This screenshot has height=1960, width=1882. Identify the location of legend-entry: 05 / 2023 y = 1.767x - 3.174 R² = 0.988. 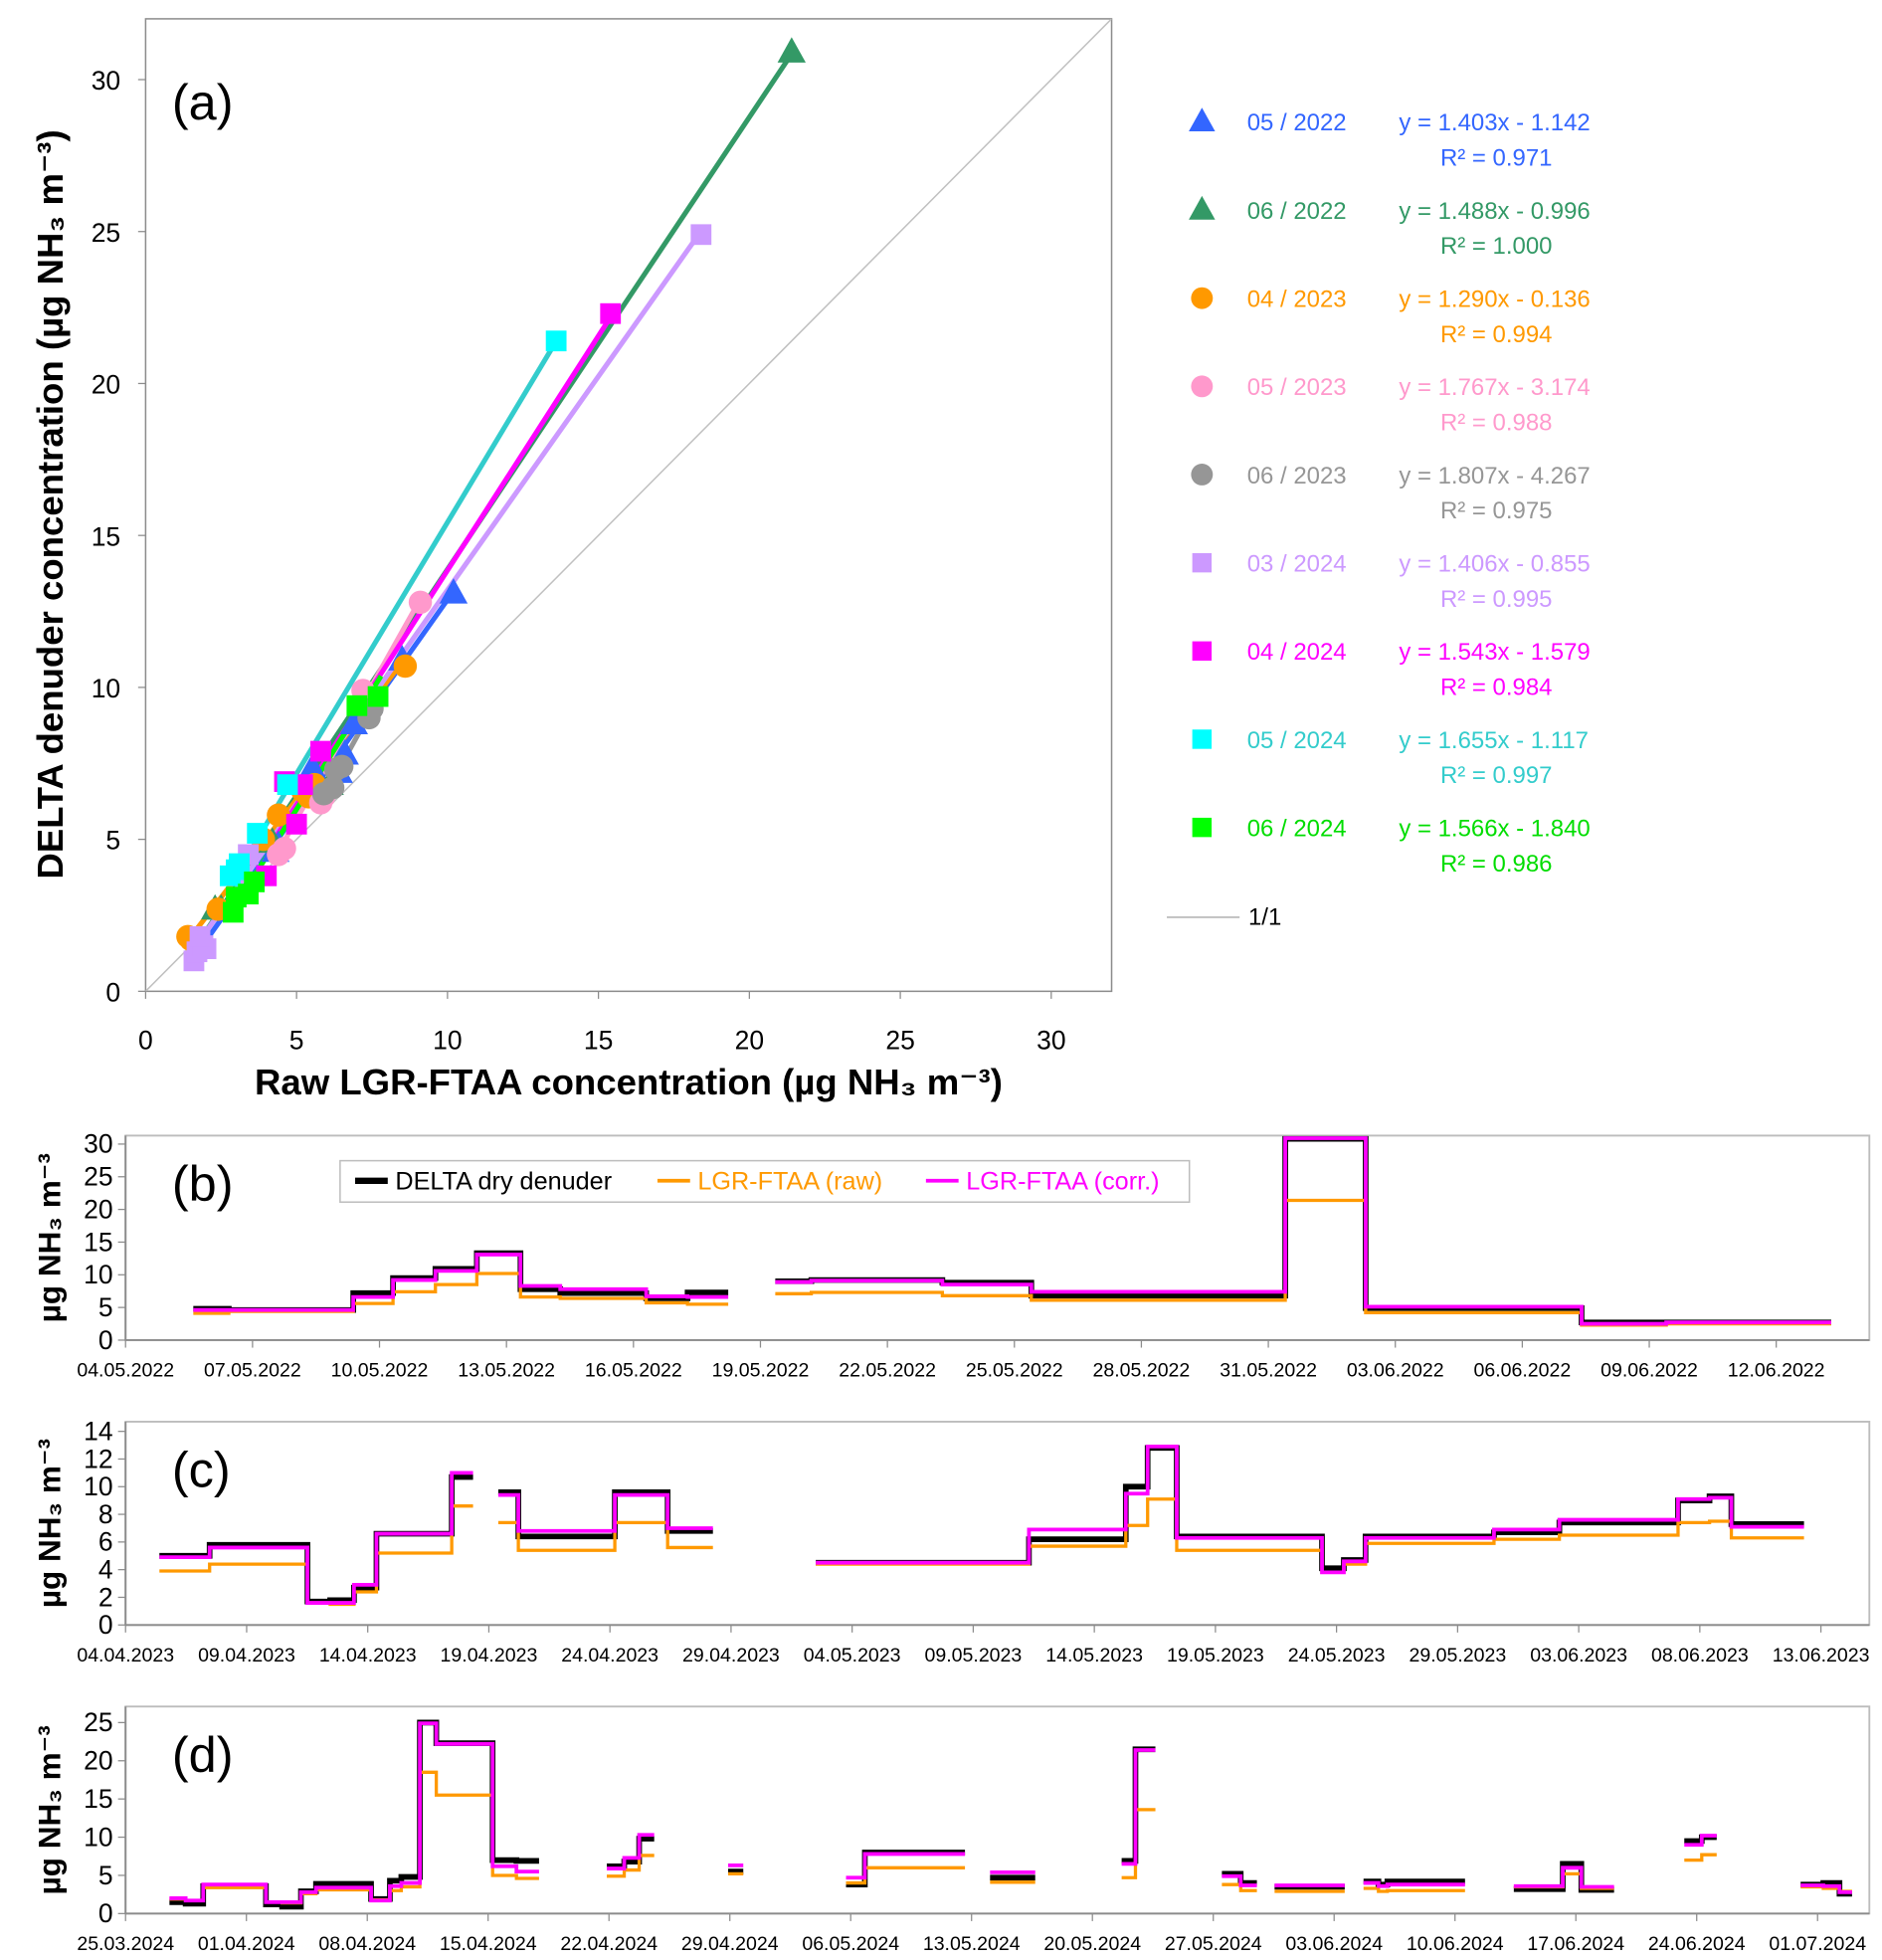
(1391, 405).